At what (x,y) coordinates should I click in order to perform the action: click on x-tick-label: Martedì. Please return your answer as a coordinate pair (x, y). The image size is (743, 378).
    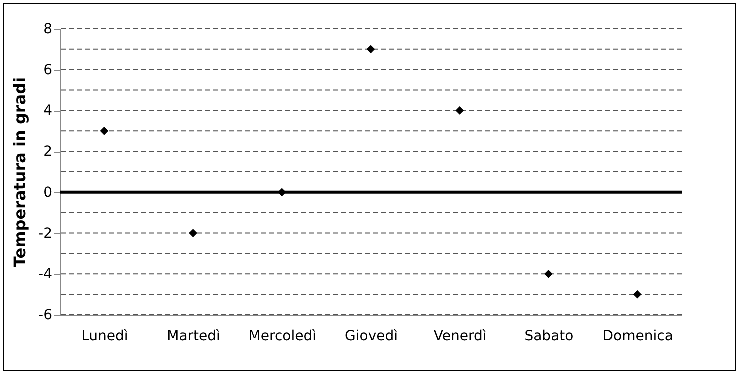
    Looking at the image, I should click on (193, 336).